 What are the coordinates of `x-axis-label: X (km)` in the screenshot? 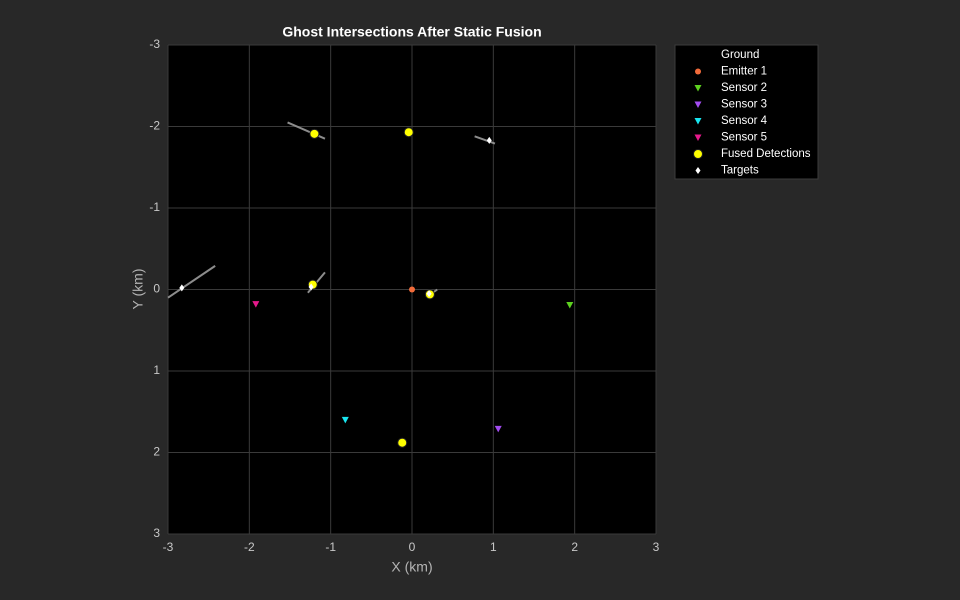 It's located at (411, 567).